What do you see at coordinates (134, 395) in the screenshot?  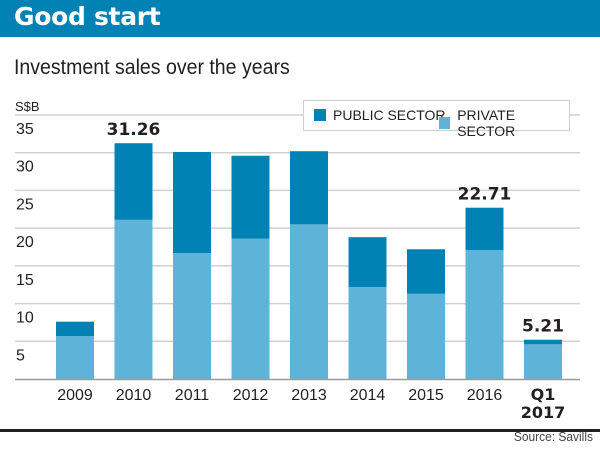 I see `x-tick-label: 2010` at bounding box center [134, 395].